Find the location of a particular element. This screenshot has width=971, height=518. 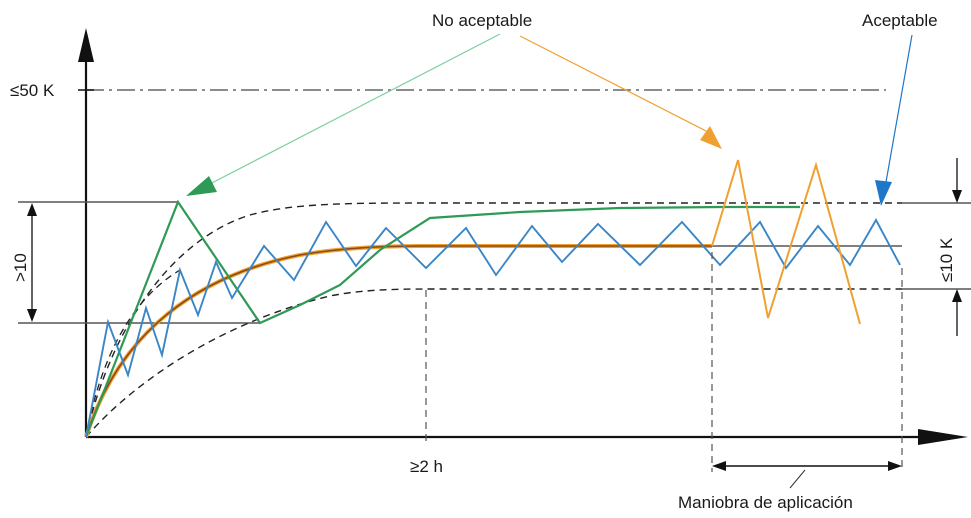

band-right-arrow-down-icon is located at coordinates (957, 196).